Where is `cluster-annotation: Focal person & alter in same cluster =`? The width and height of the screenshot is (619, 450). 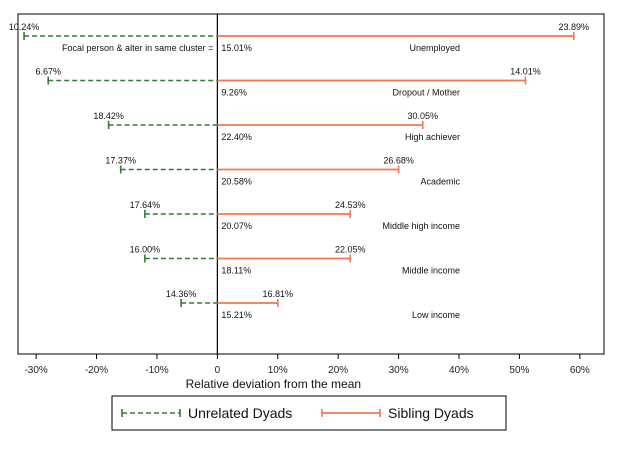
cluster-annotation: Focal person & alter in same cluster = is located at coordinates (137, 48).